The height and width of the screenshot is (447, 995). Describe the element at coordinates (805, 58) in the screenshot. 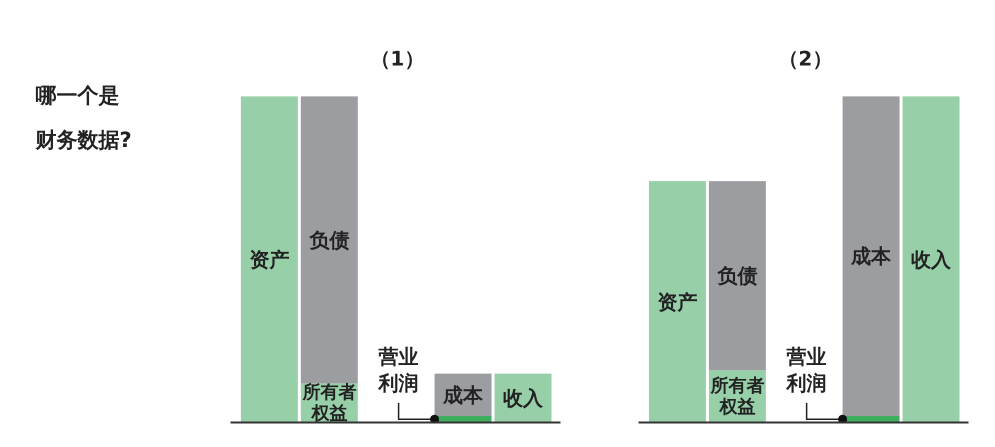

I see `chart-title: （2）` at that location.